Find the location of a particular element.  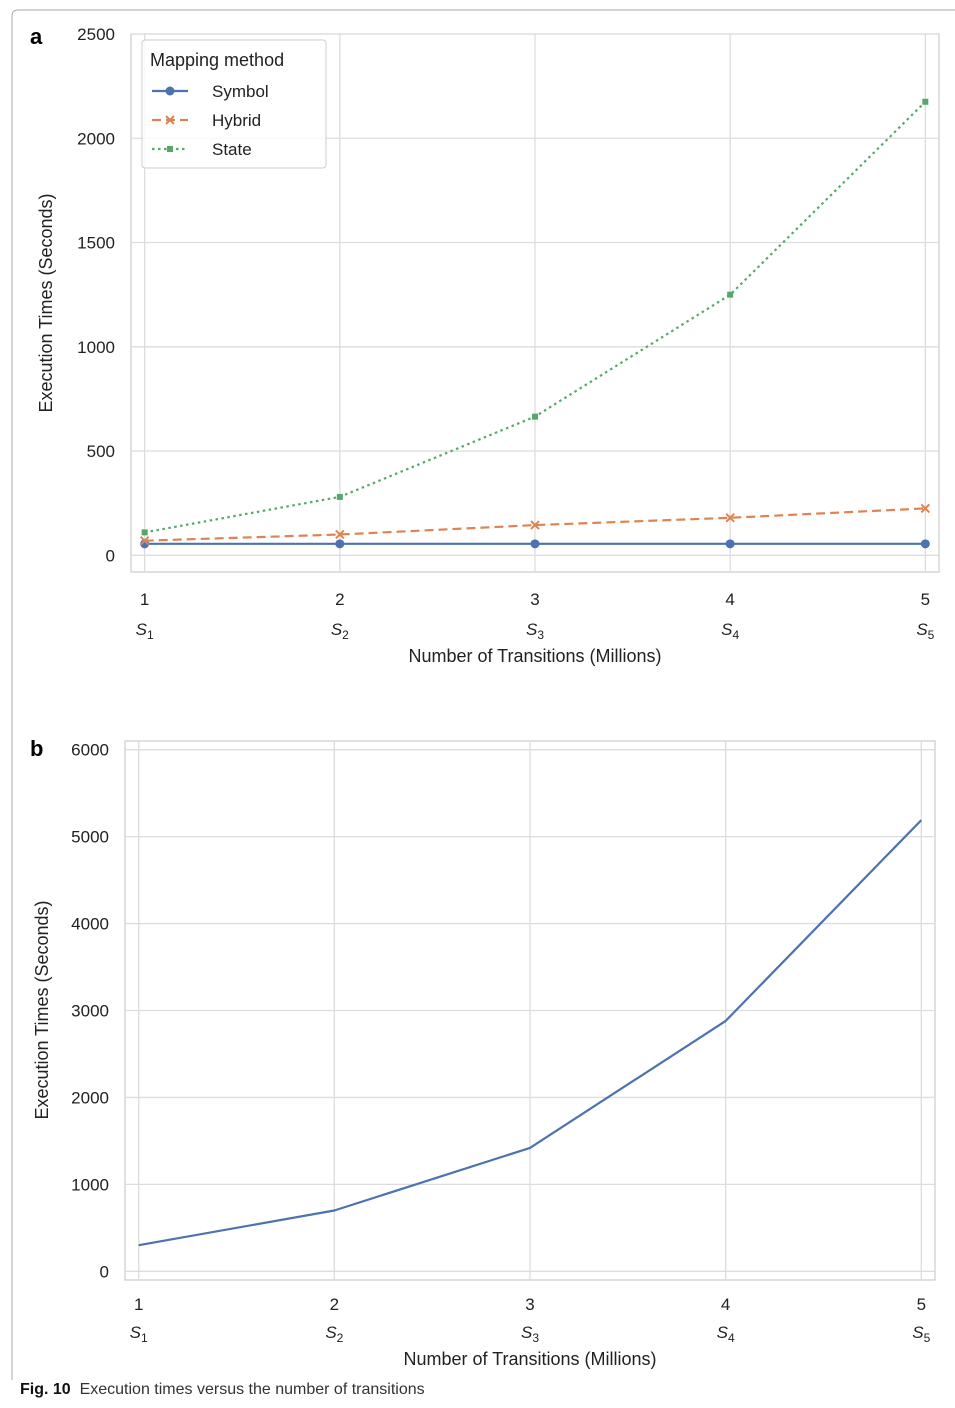

legend-marker-hybrid is located at coordinates (170, 120).